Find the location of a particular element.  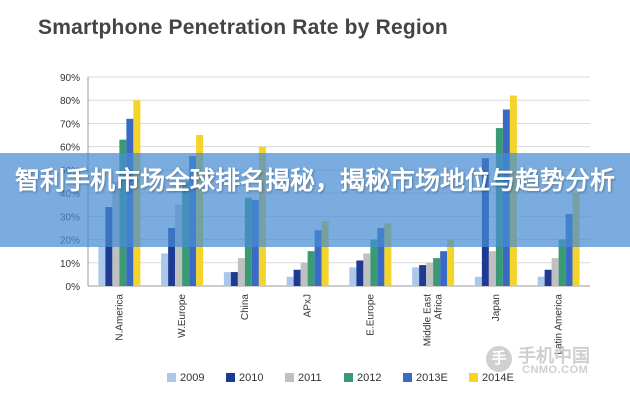

x-tick-label: Africa is located at coordinates (439, 307).